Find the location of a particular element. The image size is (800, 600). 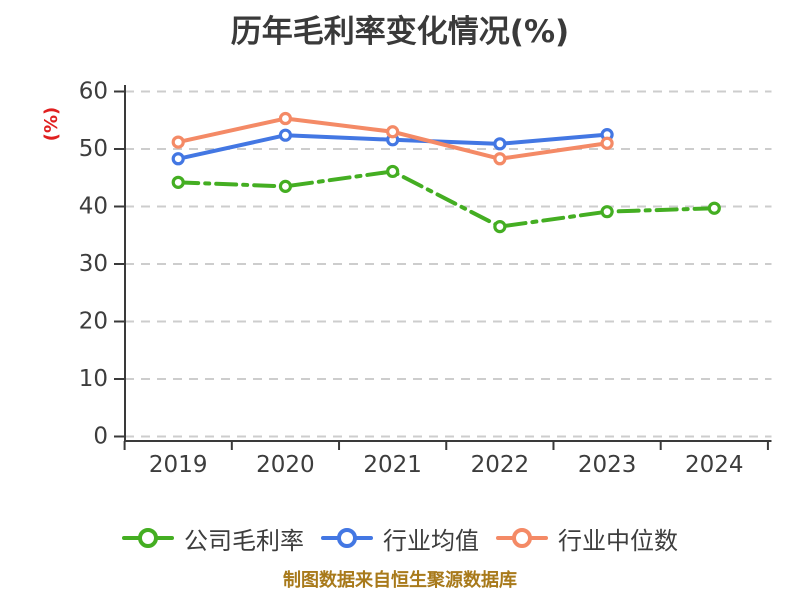

series-line-公司毛利率 is located at coordinates (446, 199).